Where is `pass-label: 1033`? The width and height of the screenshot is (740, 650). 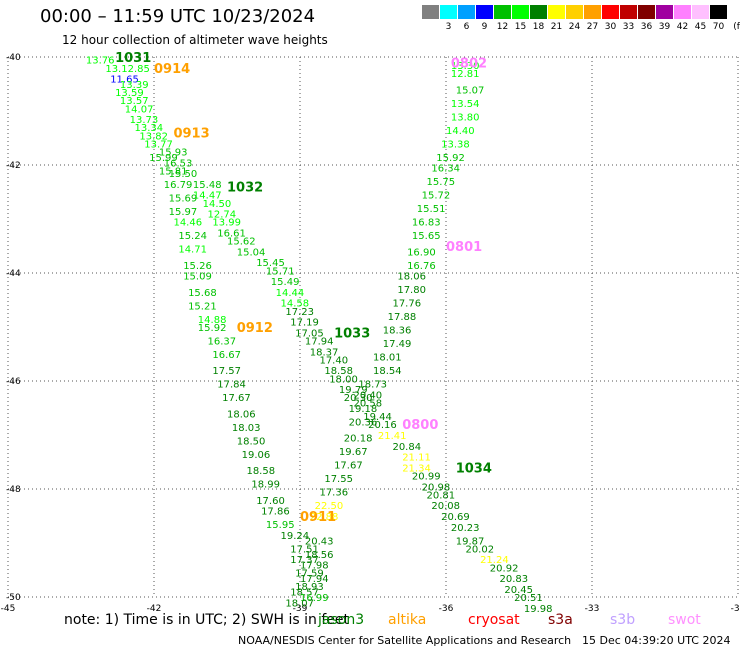 pass-label: 1033 is located at coordinates (352, 333).